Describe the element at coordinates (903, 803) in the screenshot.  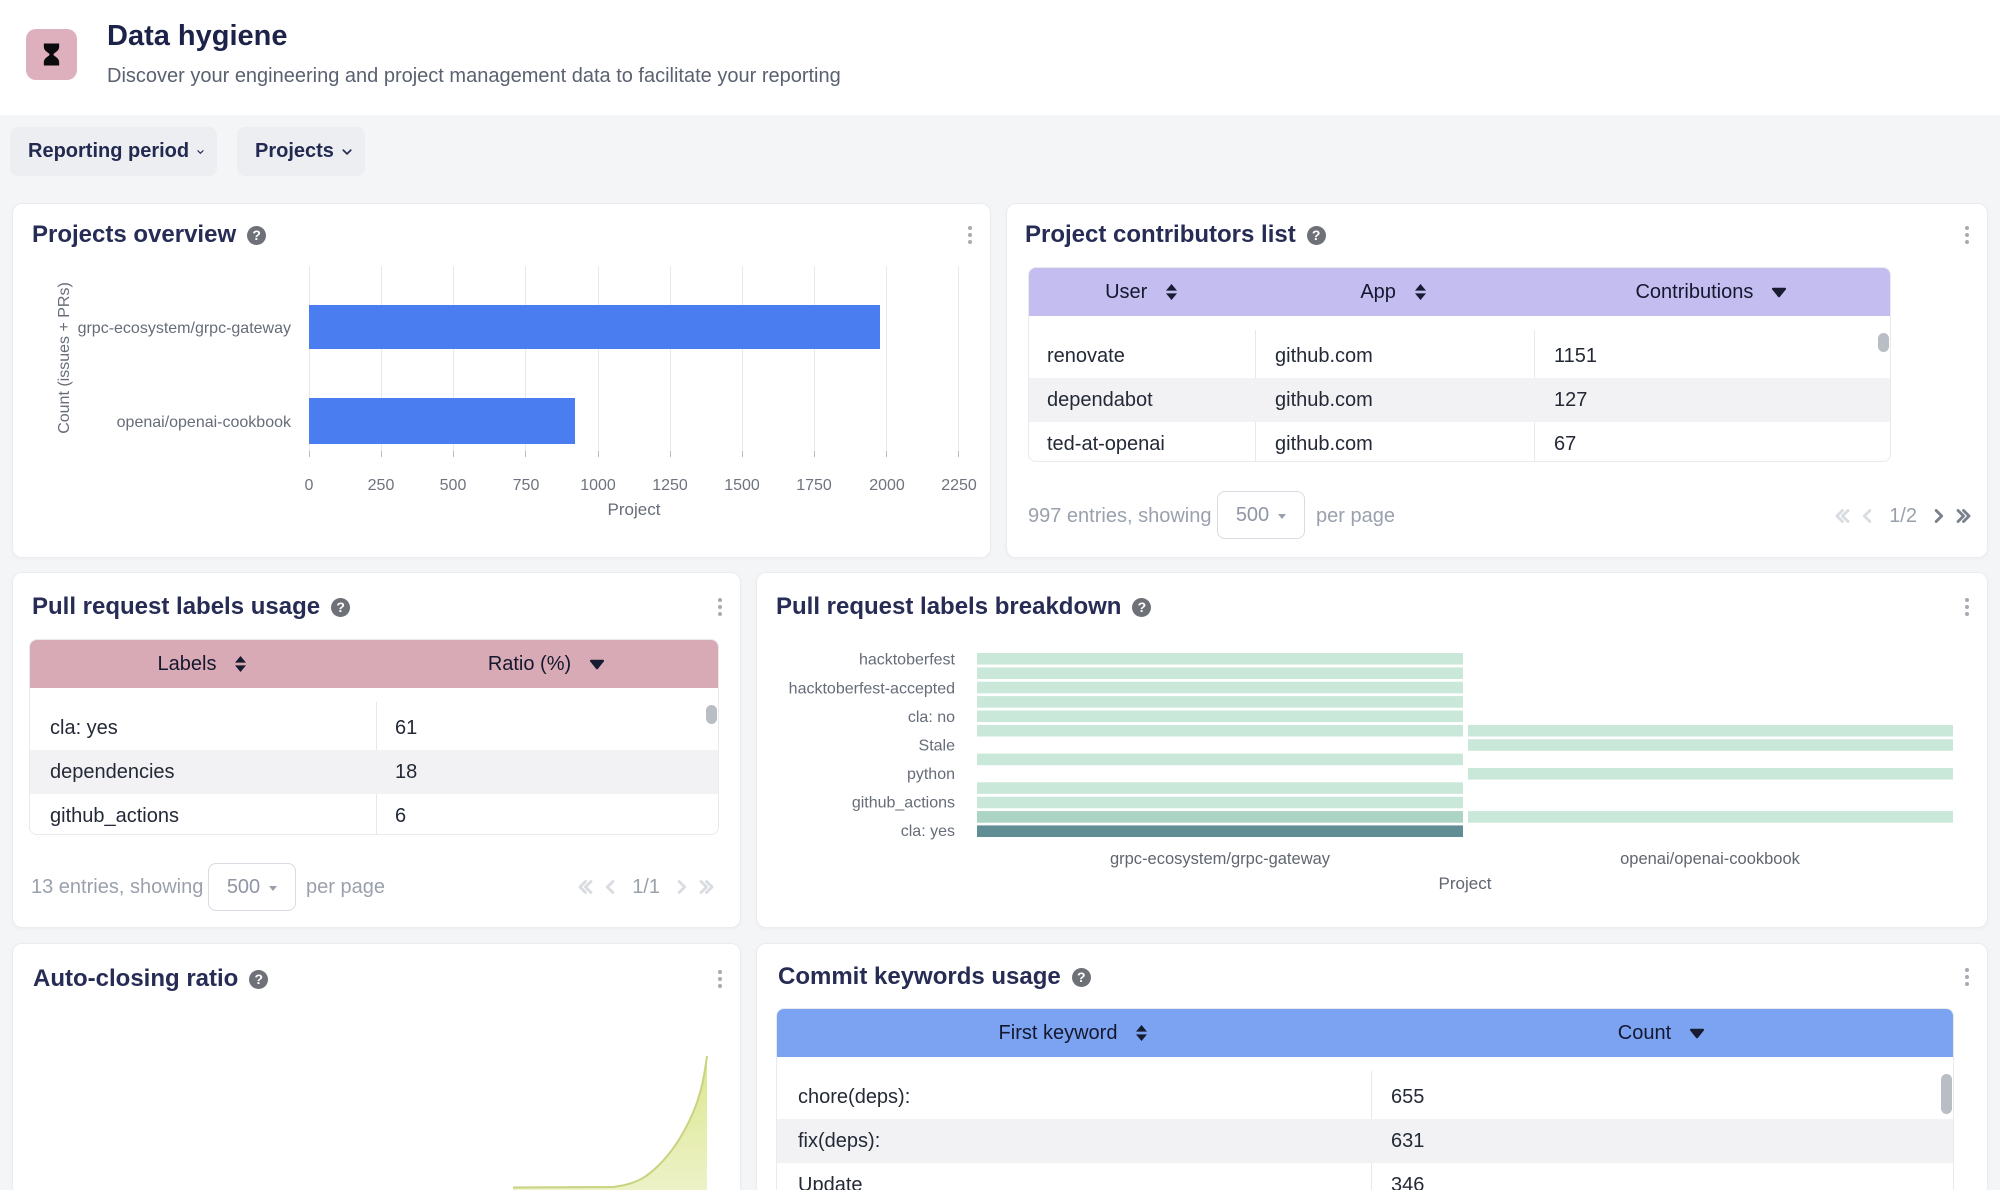
I see `svg-text: github_actions` at that location.